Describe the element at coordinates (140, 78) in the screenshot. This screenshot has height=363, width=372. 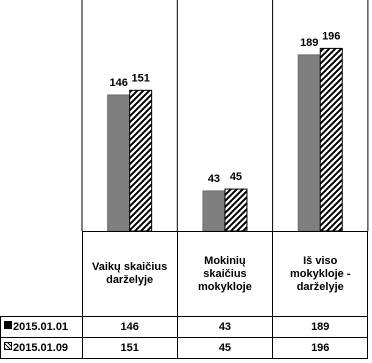
I see `data-label: 151` at that location.